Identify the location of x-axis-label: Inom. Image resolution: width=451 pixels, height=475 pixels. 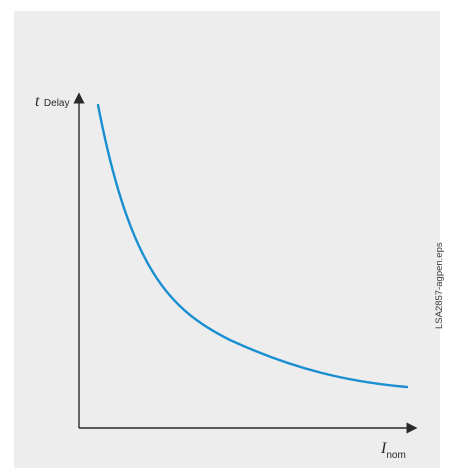
(393, 450).